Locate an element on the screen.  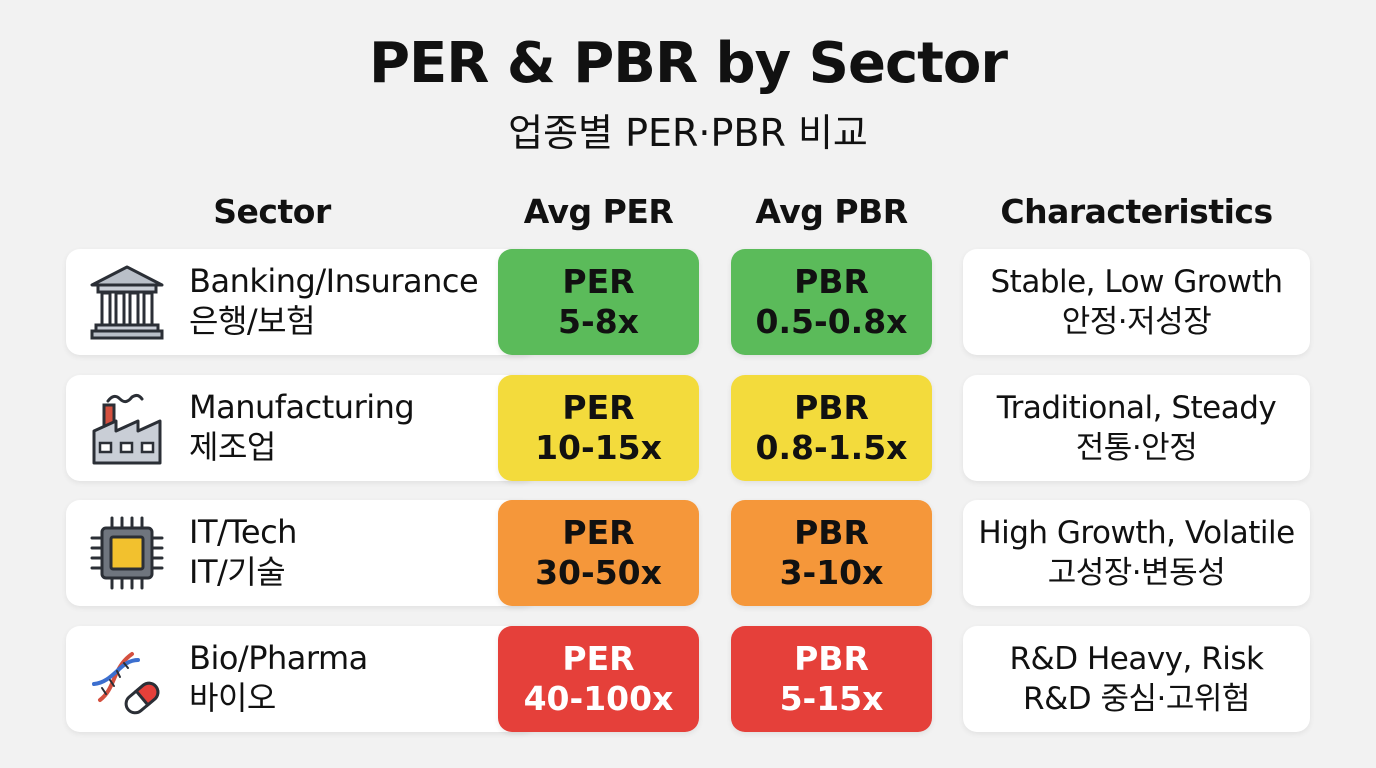
header-avg-per: Avg PER is located at coordinates (598, 211).